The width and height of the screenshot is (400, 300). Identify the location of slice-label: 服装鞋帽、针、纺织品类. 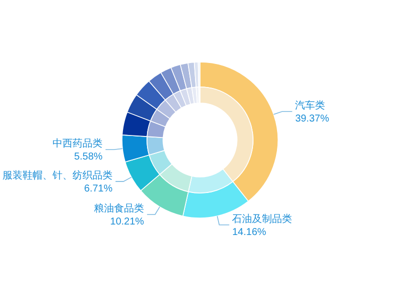
(57, 175).